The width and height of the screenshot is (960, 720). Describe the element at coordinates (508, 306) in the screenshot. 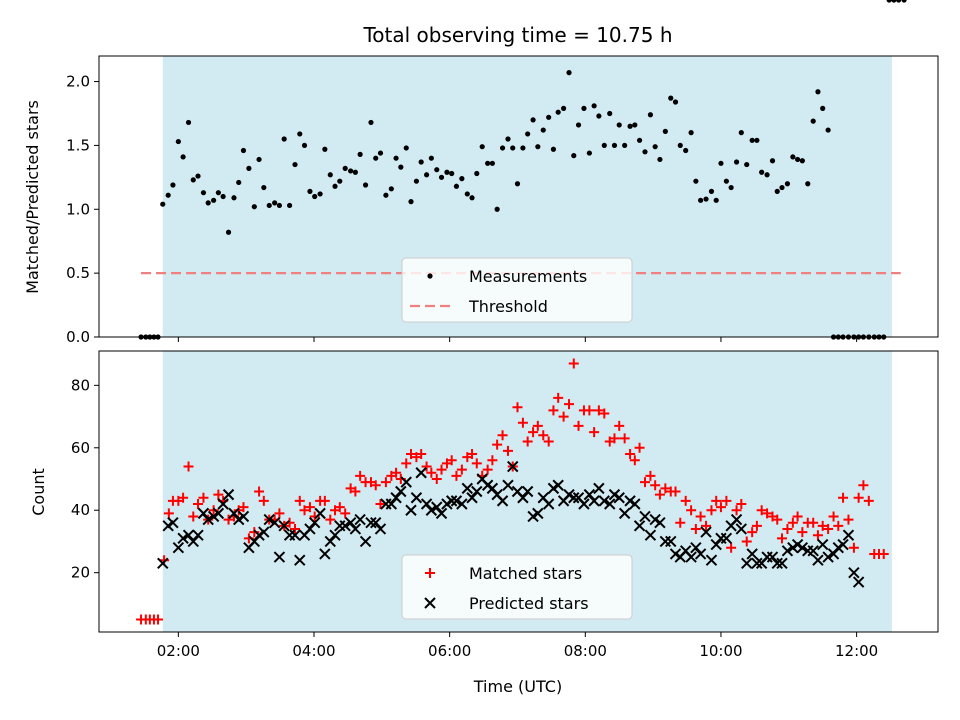

I see `legend-label: Threshold` at that location.